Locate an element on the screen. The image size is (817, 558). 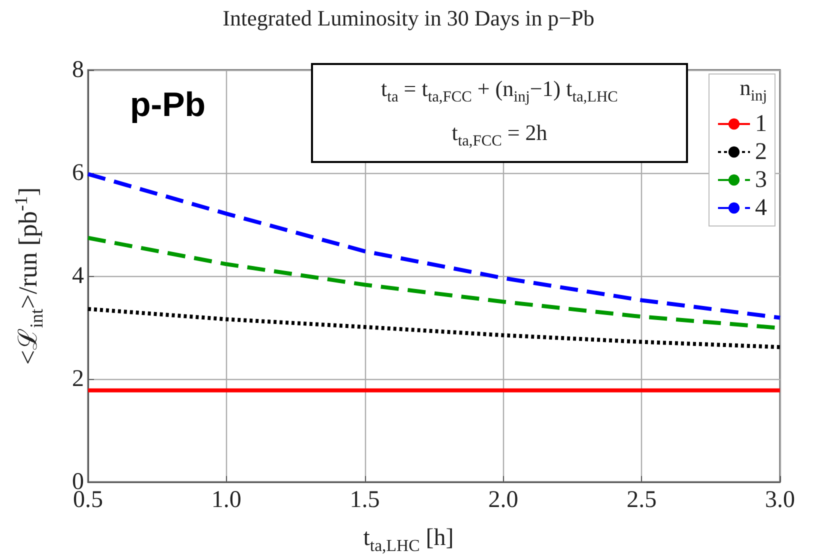
legend-label: 1 is located at coordinates (761, 124).